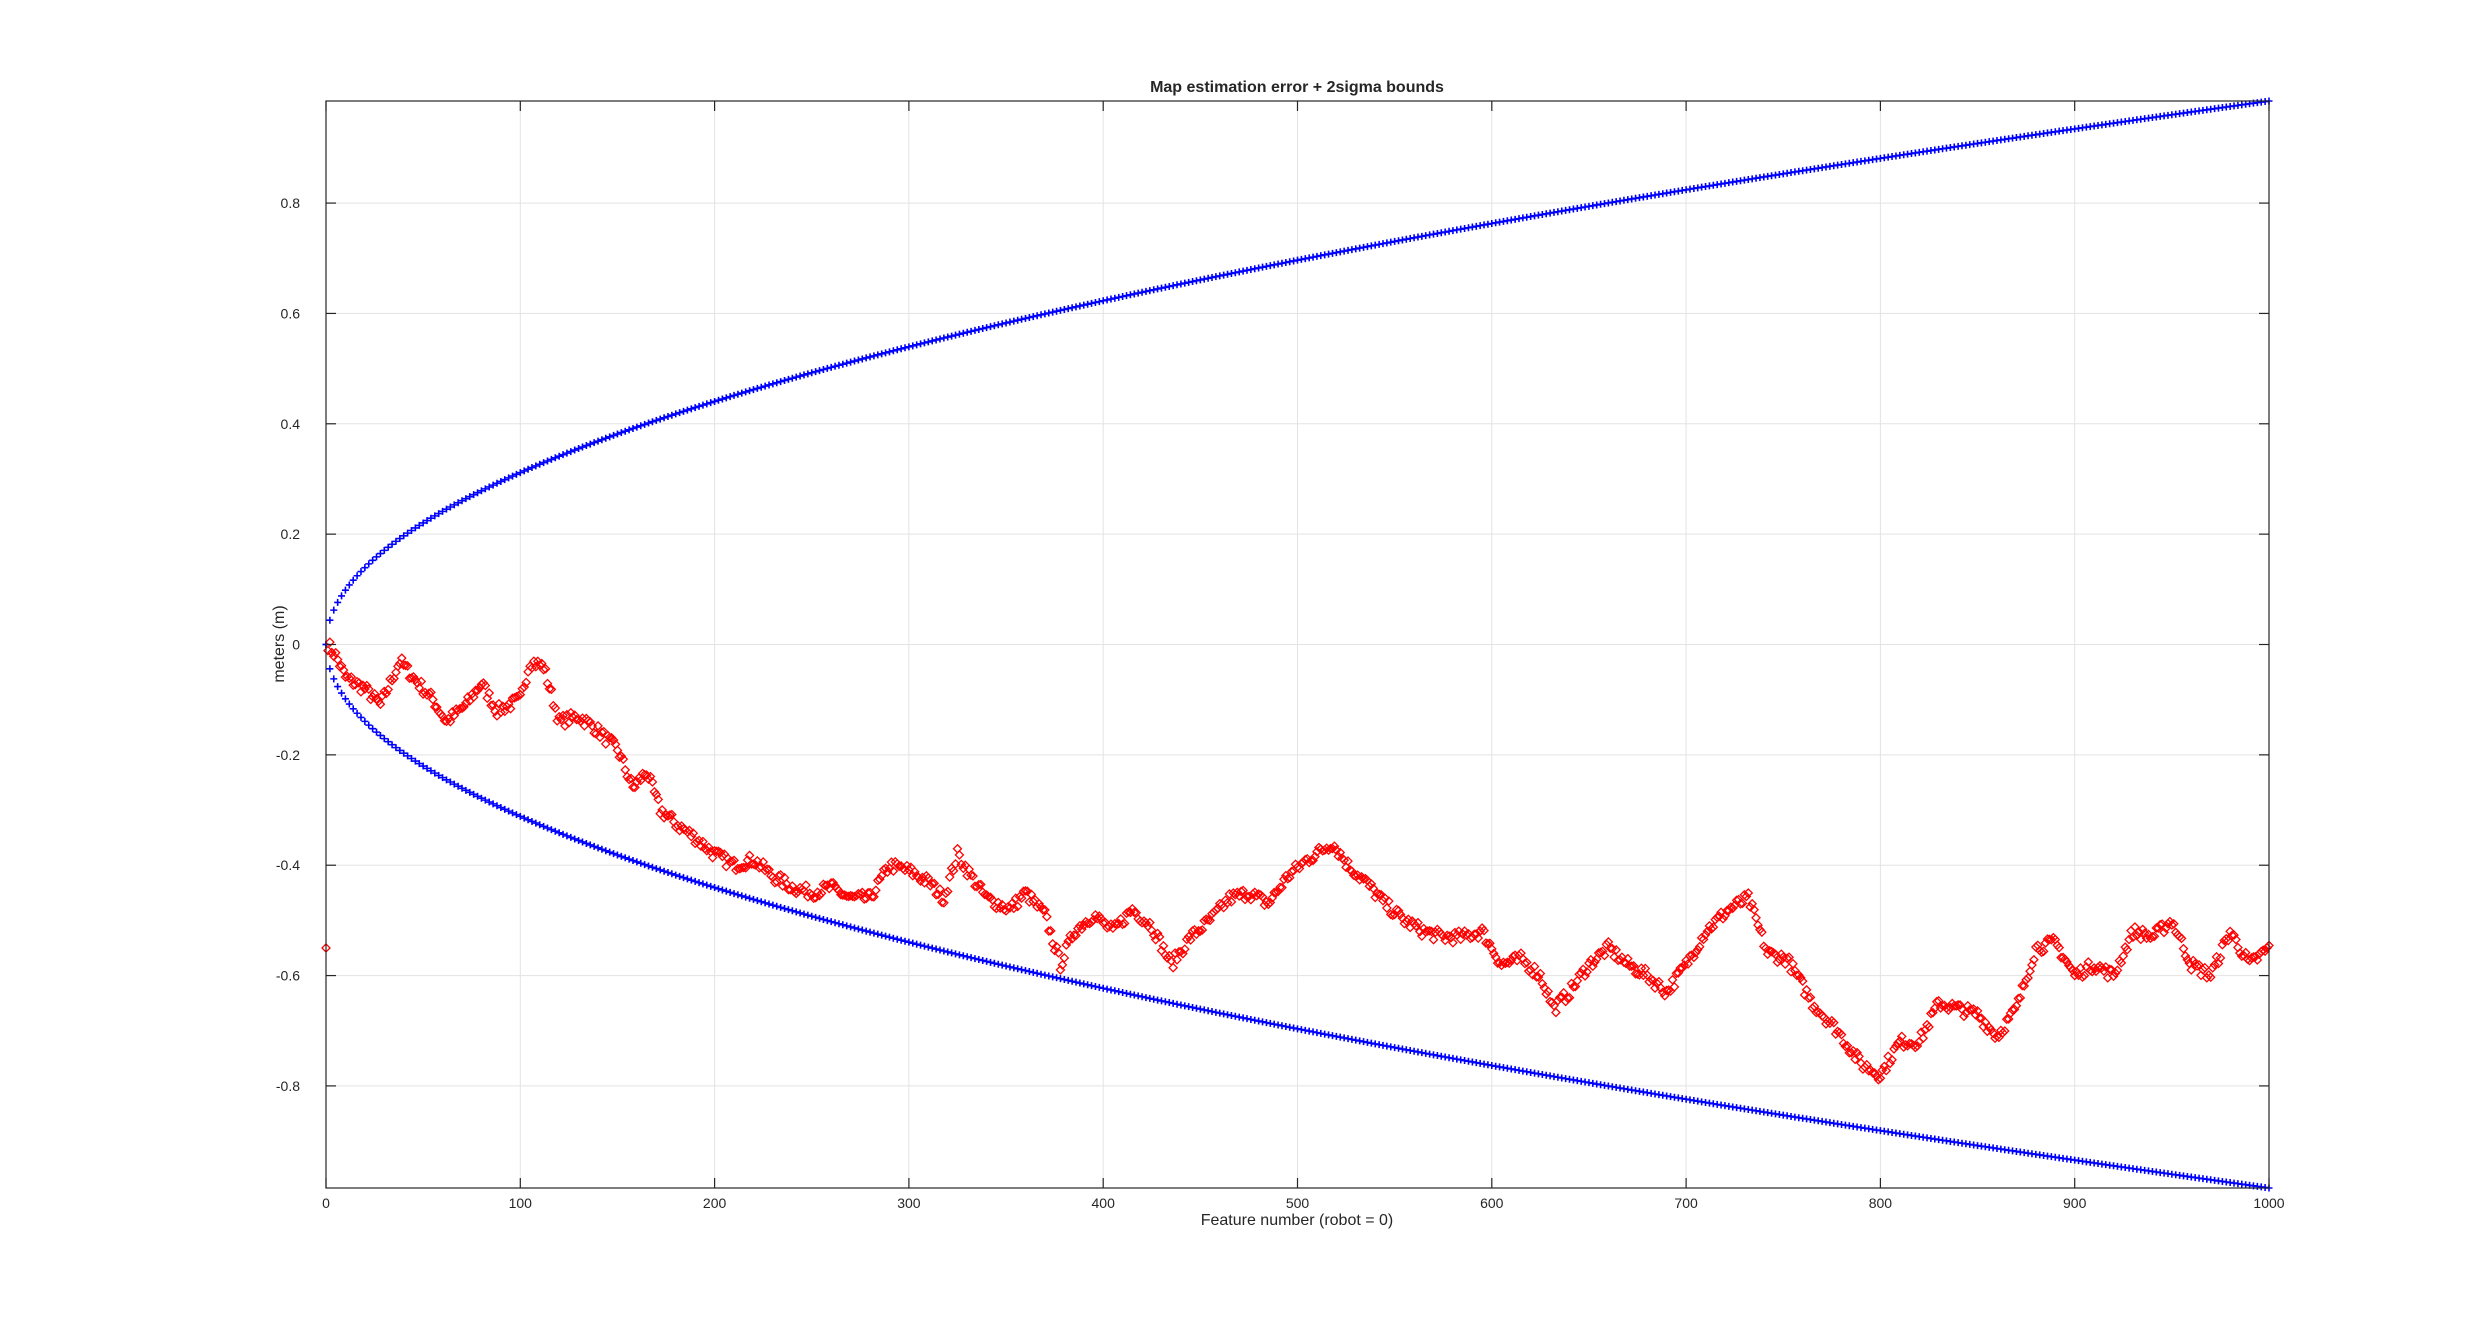  I want to click on y-tick-label: 0.8, so click(291, 203).